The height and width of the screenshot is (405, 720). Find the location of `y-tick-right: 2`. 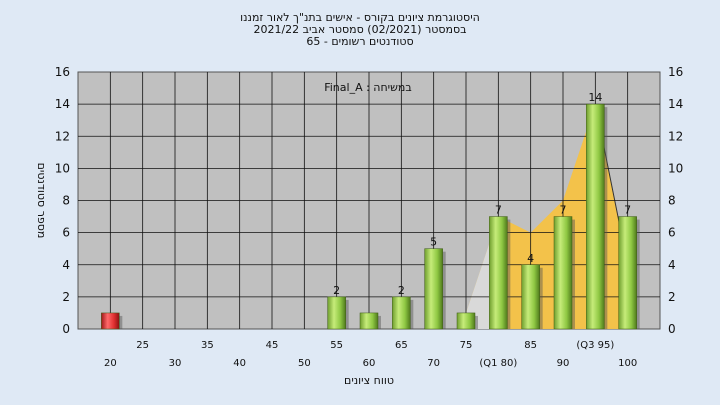

y-tick-right: 2 is located at coordinates (672, 297).